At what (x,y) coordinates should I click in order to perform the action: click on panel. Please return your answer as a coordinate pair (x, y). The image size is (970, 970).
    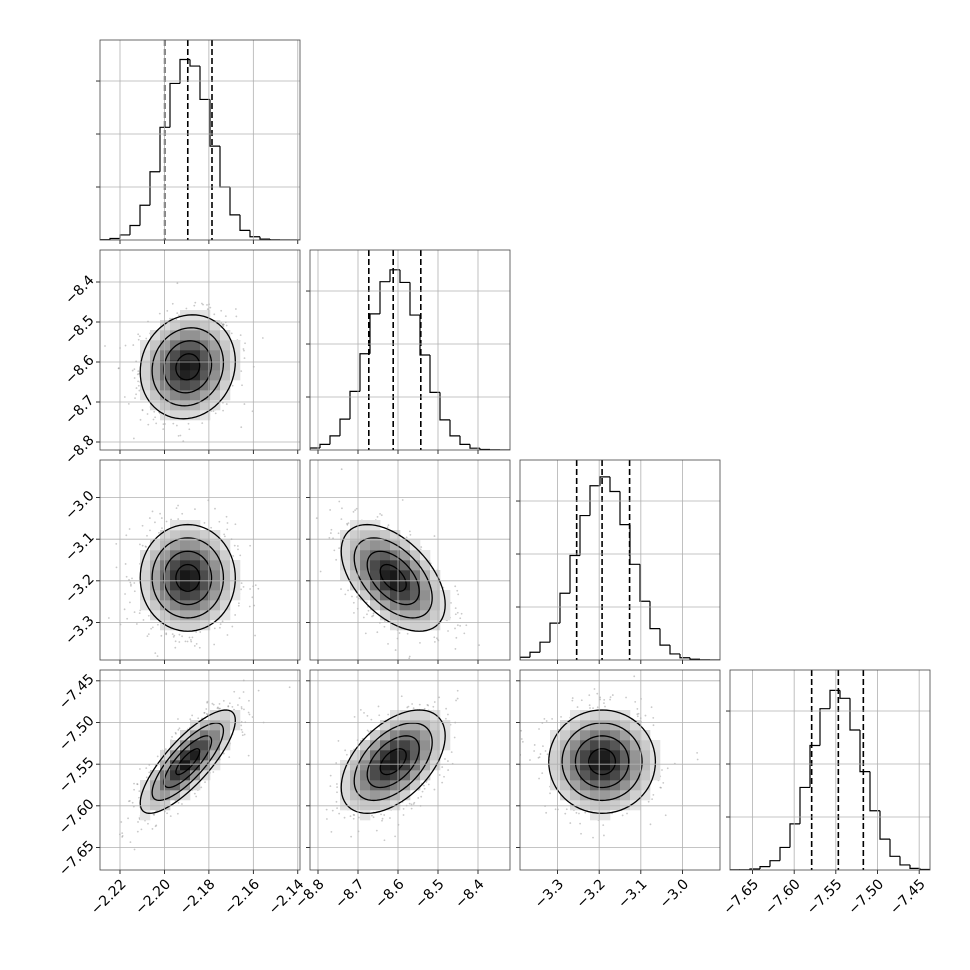
    Looking at the image, I should click on (618, 561).